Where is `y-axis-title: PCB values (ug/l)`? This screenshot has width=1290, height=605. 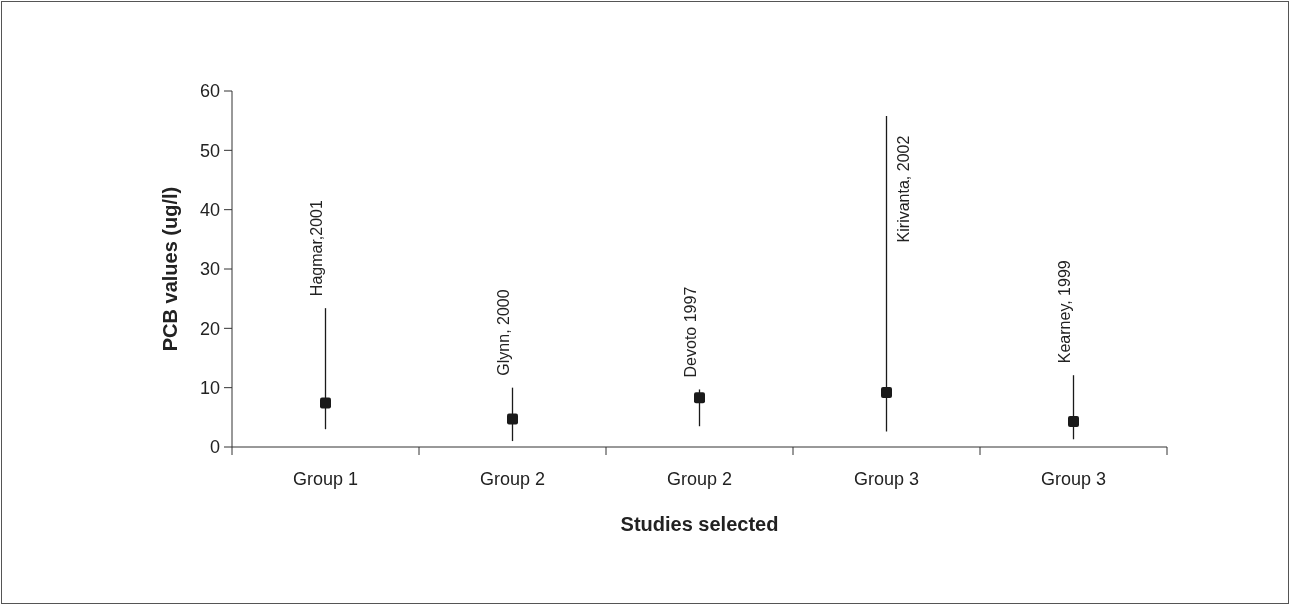
y-axis-title: PCB values (ug/l) is located at coordinates (170, 269).